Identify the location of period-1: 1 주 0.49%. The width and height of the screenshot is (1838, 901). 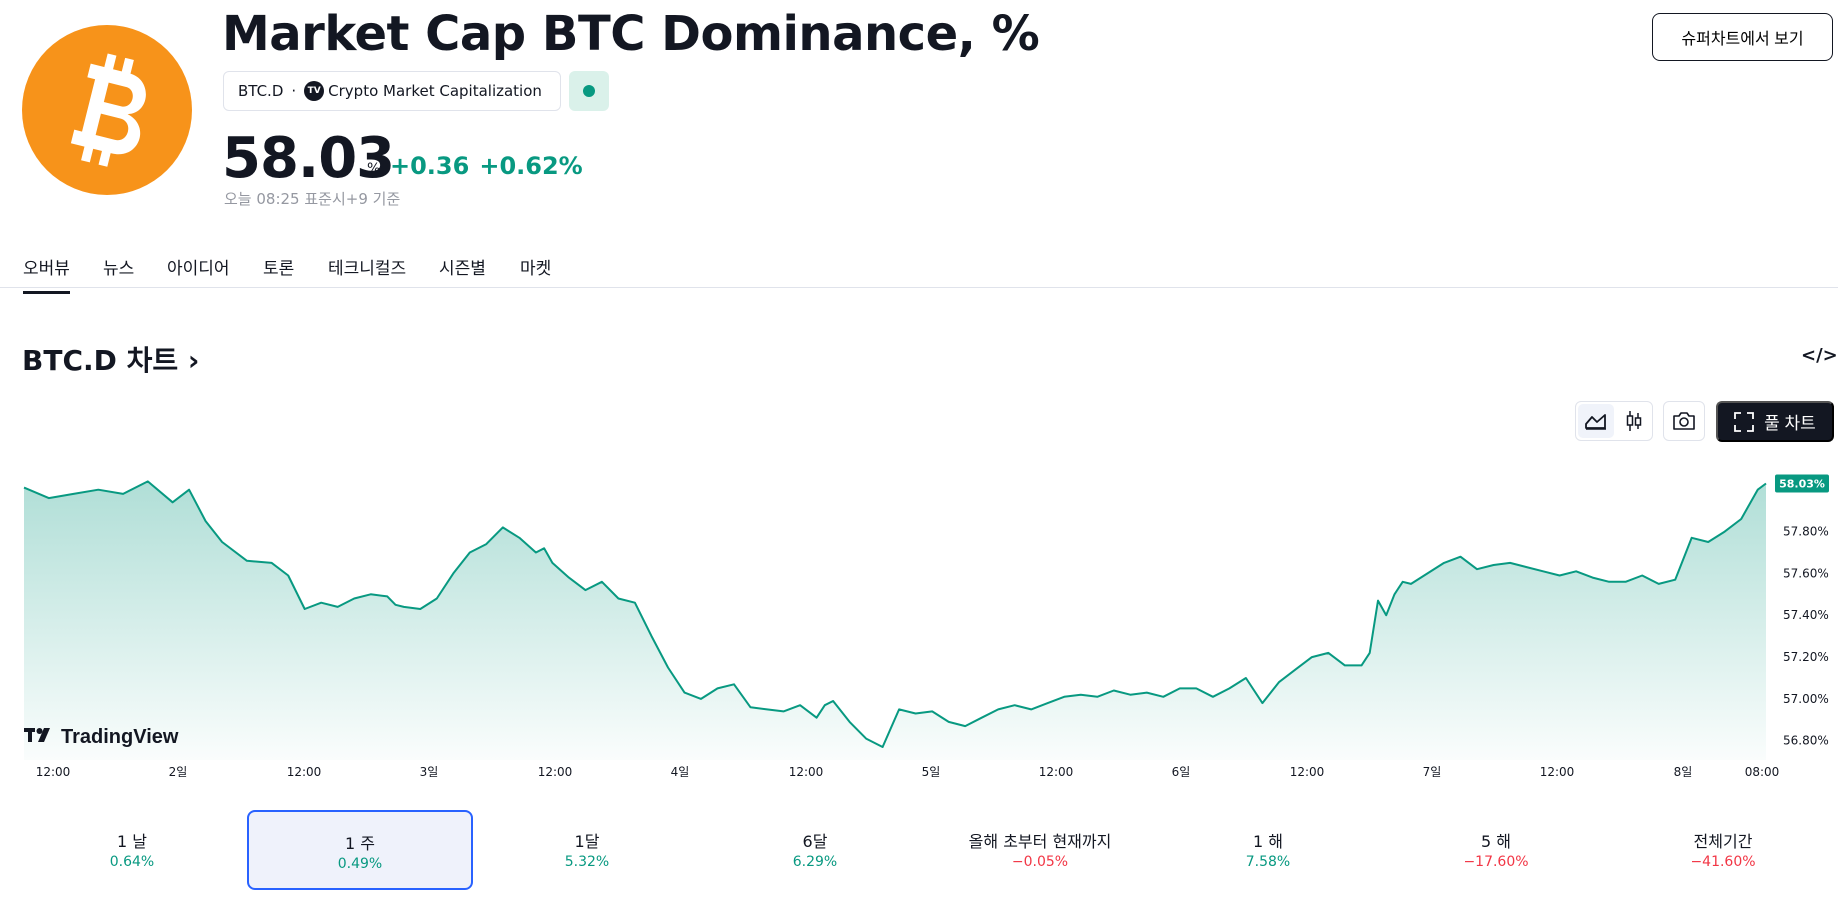
(360, 850).